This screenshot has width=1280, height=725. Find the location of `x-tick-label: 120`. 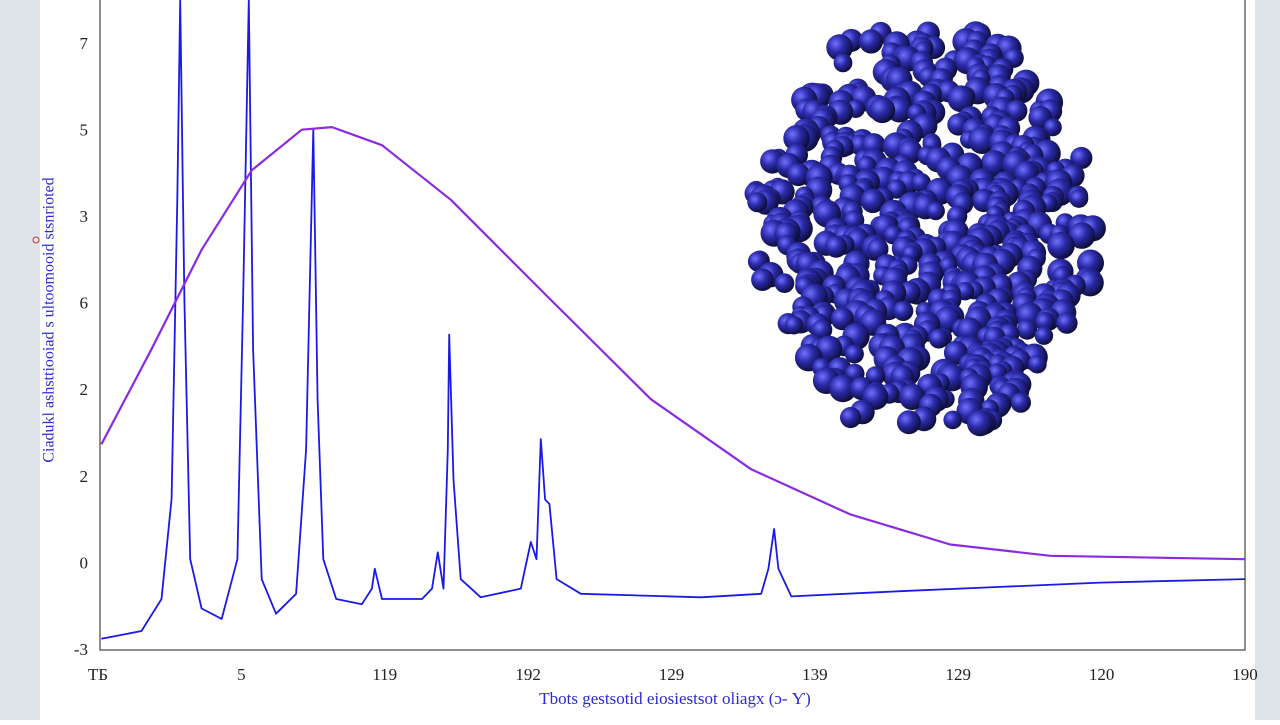

x-tick-label: 120 is located at coordinates (1102, 674).